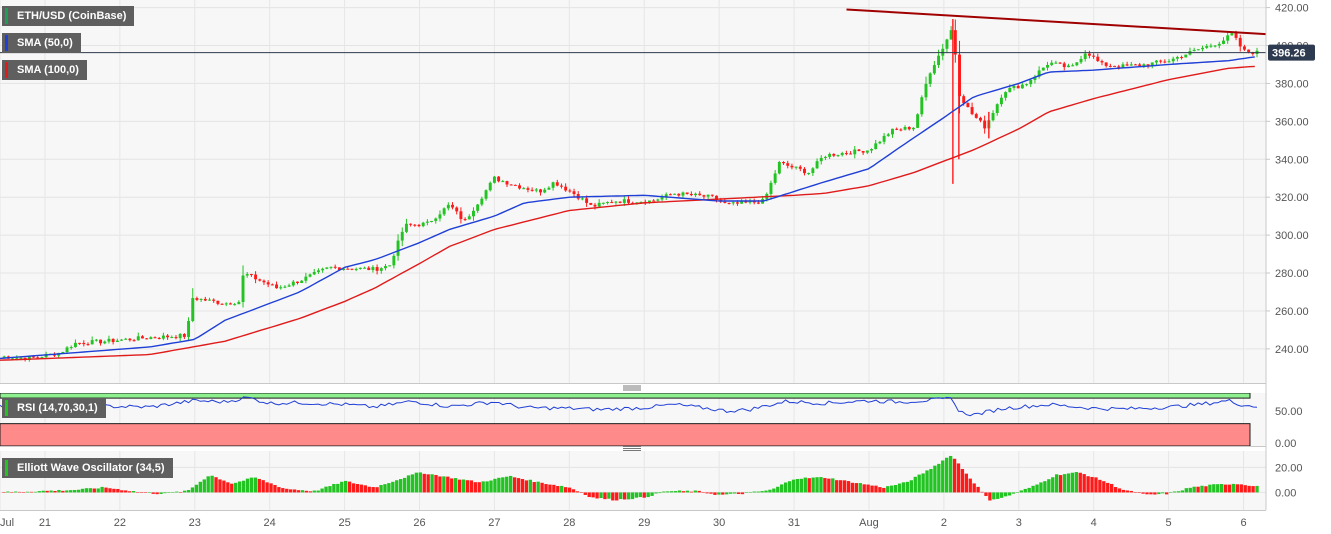 The width and height of the screenshot is (1331, 534). Describe the element at coordinates (1292, 84) in the screenshot. I see `price-tick-label: 380.00` at that location.